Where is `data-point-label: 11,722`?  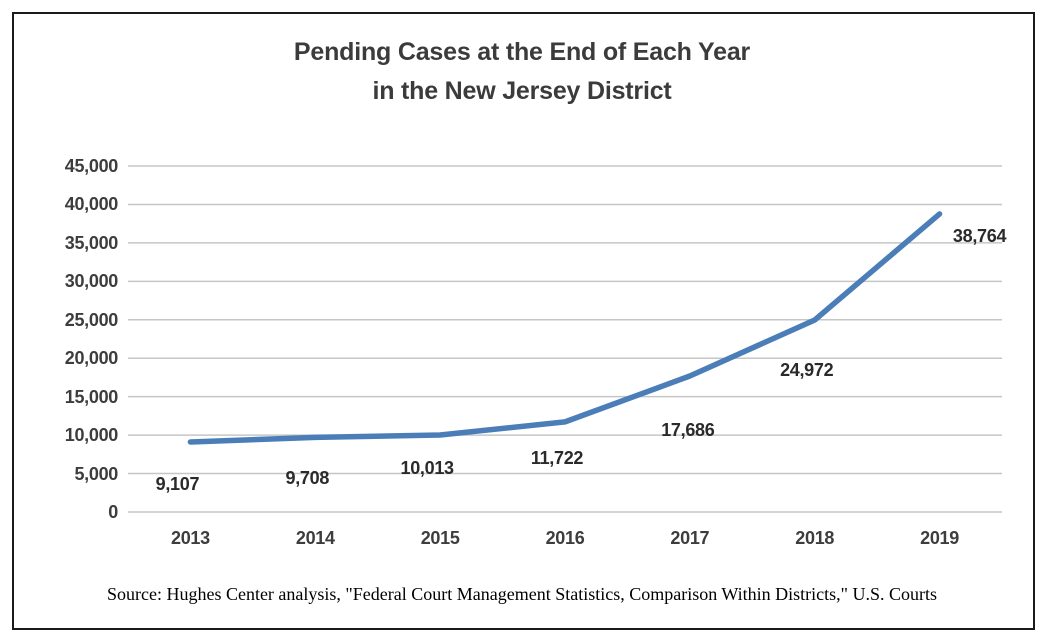 data-point-label: 11,722 is located at coordinates (557, 457).